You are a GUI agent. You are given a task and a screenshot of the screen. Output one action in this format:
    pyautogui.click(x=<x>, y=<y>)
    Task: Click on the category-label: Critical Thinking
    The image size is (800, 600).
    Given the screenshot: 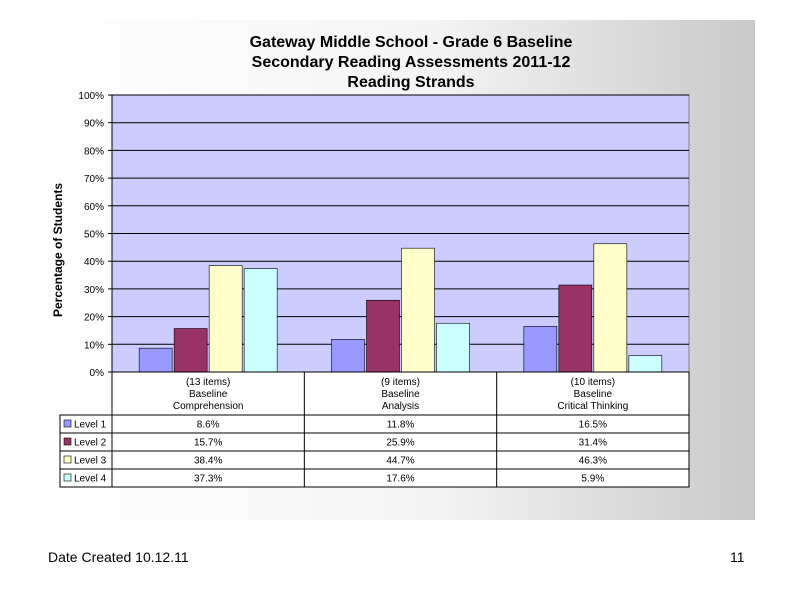 What is the action you would take?
    pyautogui.click(x=592, y=406)
    